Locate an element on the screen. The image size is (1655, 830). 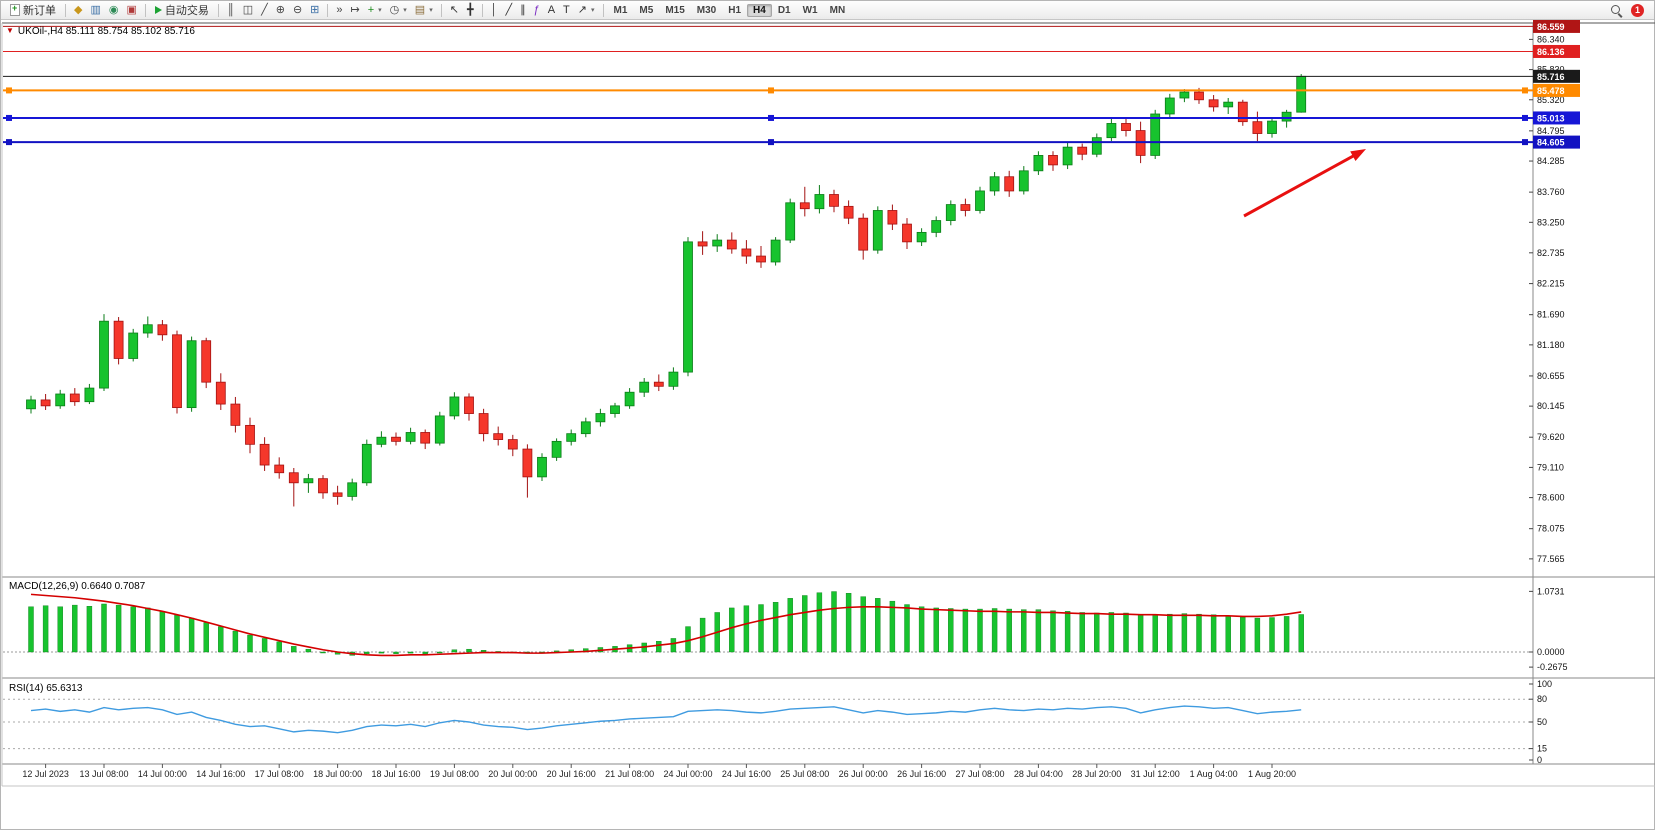
annotation-arrow is located at coordinates (1300, 185).